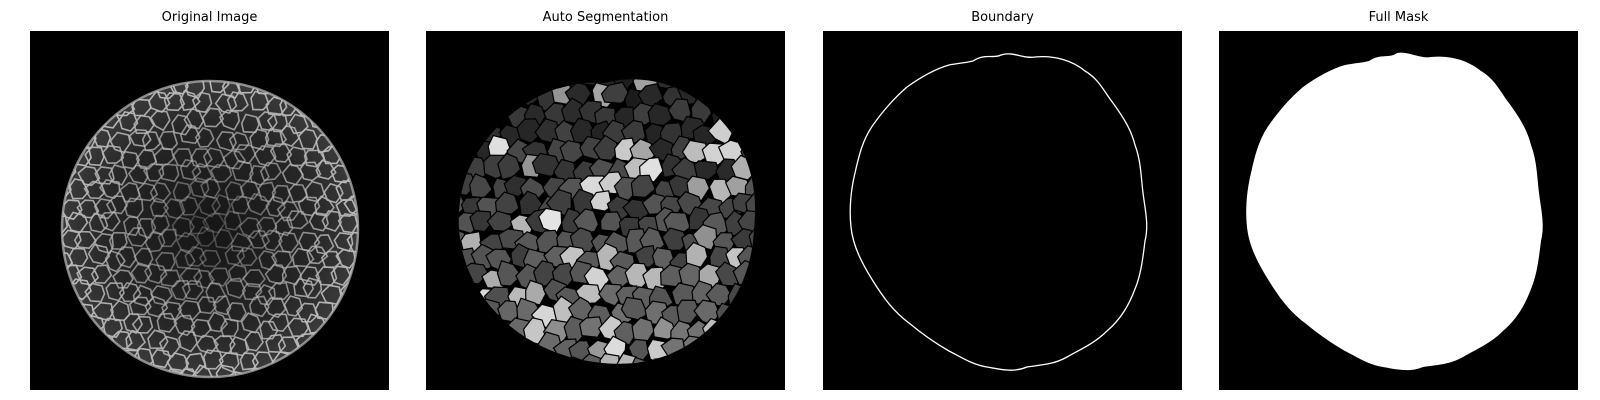  What do you see at coordinates (1394, 211) in the screenshot?
I see `mask-shape` at bounding box center [1394, 211].